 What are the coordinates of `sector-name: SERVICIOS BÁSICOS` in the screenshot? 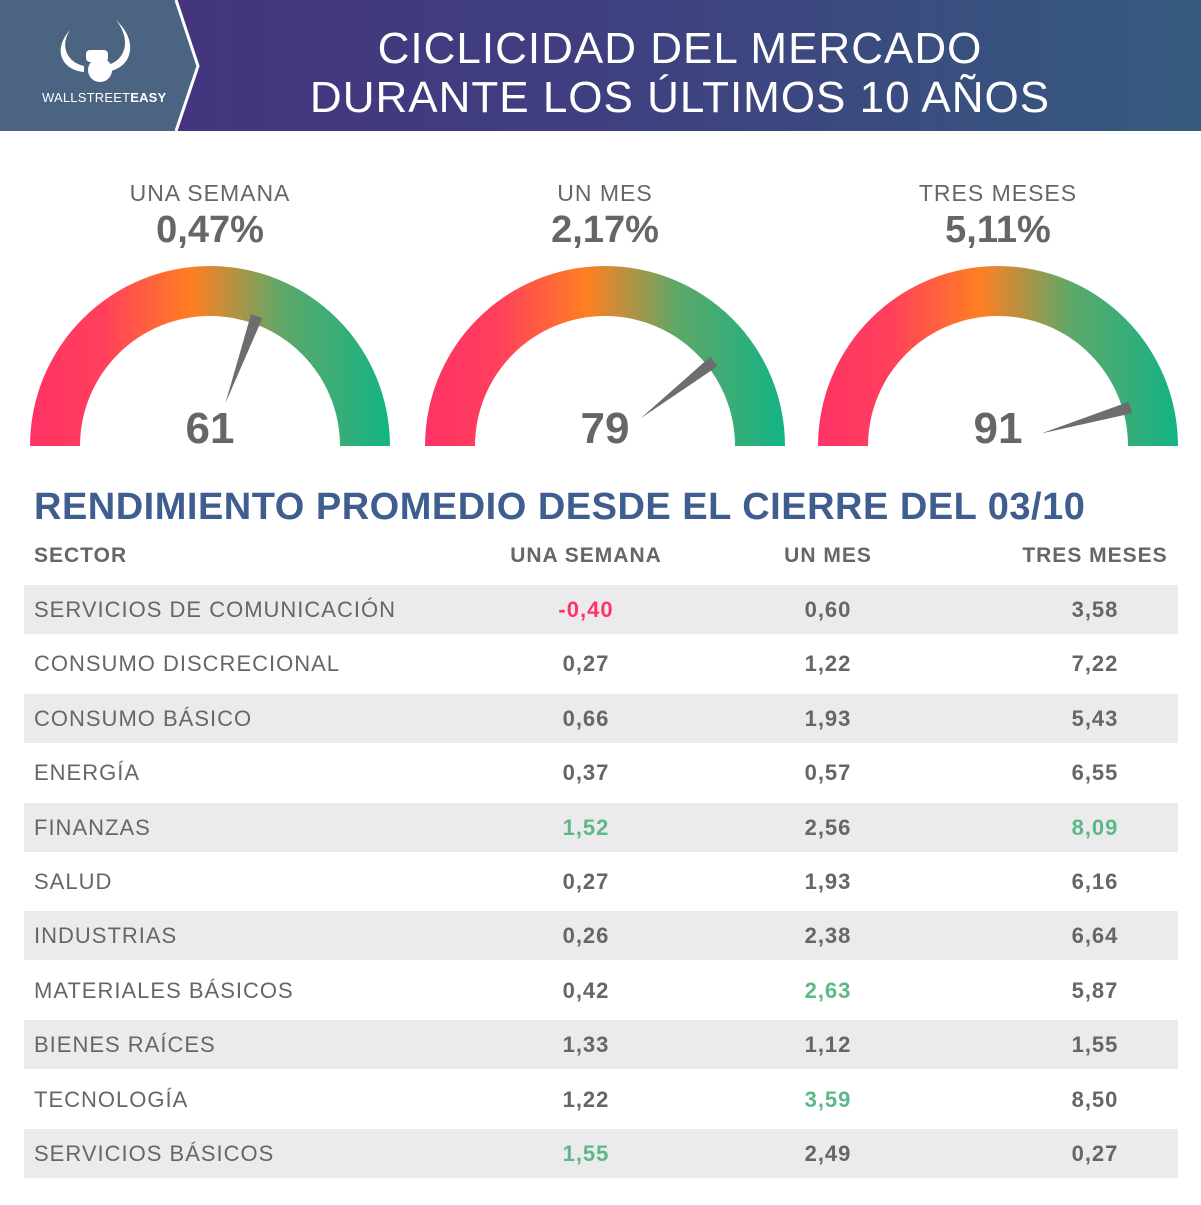 It's located at (154, 1153).